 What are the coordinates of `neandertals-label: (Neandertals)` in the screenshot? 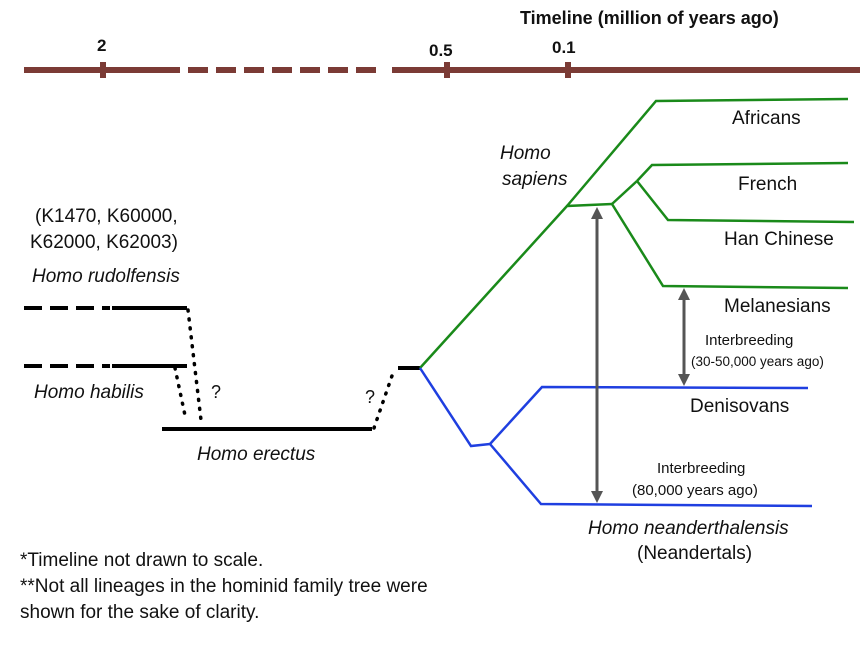 It's located at (695, 553).